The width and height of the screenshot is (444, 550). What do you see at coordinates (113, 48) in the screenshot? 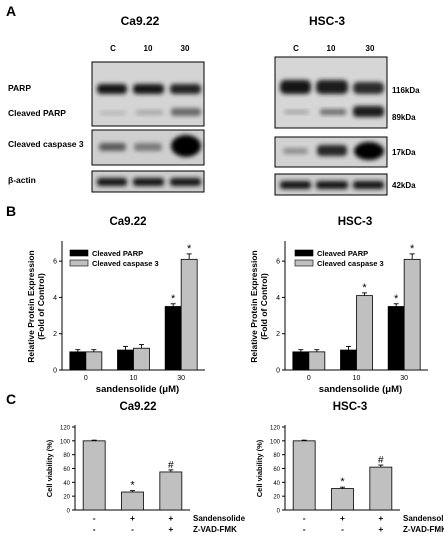
I see `blot-ca922-lane-c: C` at bounding box center [113, 48].